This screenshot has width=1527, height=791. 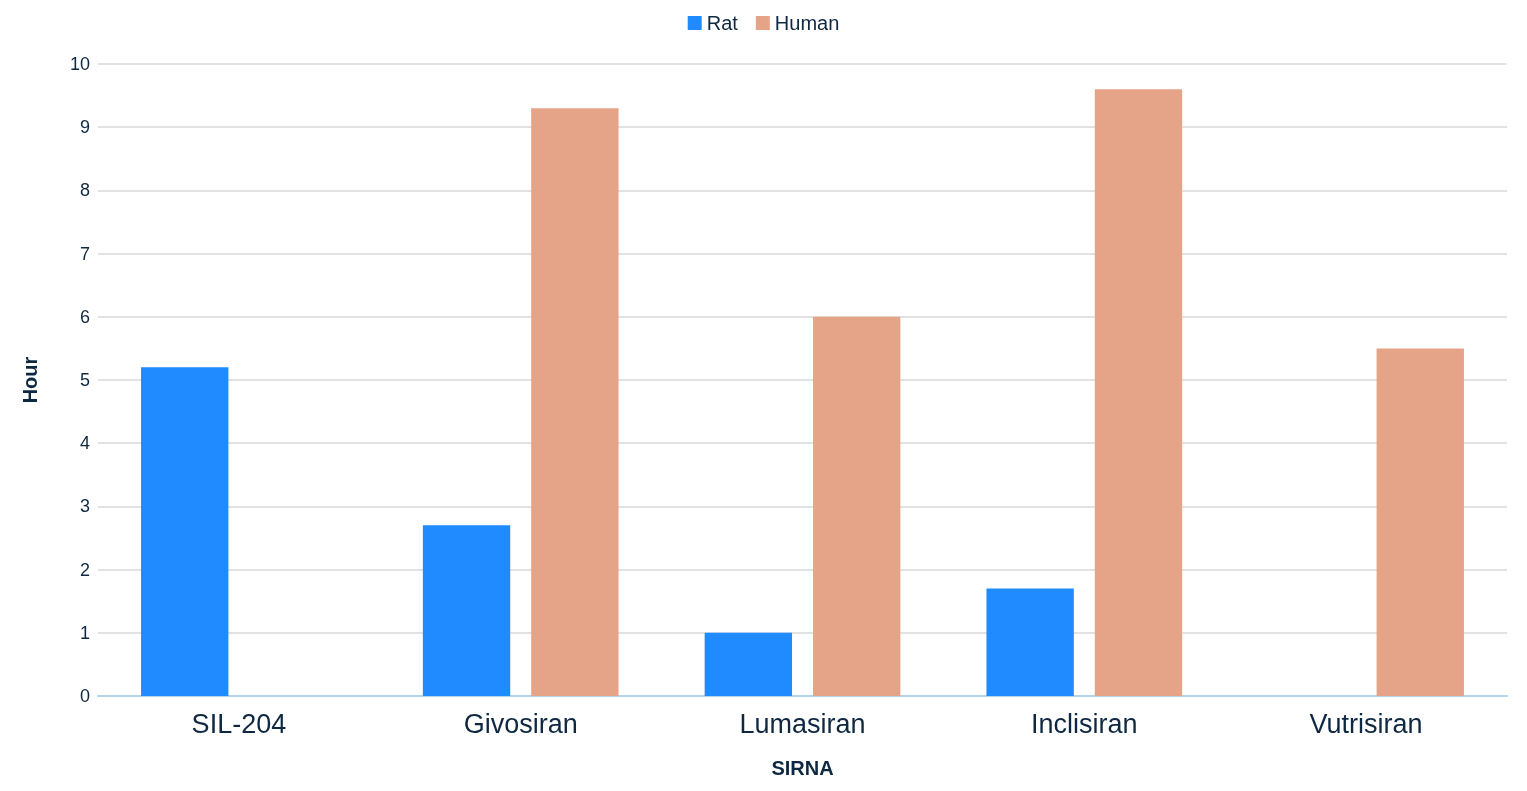 I want to click on y-tick-label: 7, so click(x=84, y=253).